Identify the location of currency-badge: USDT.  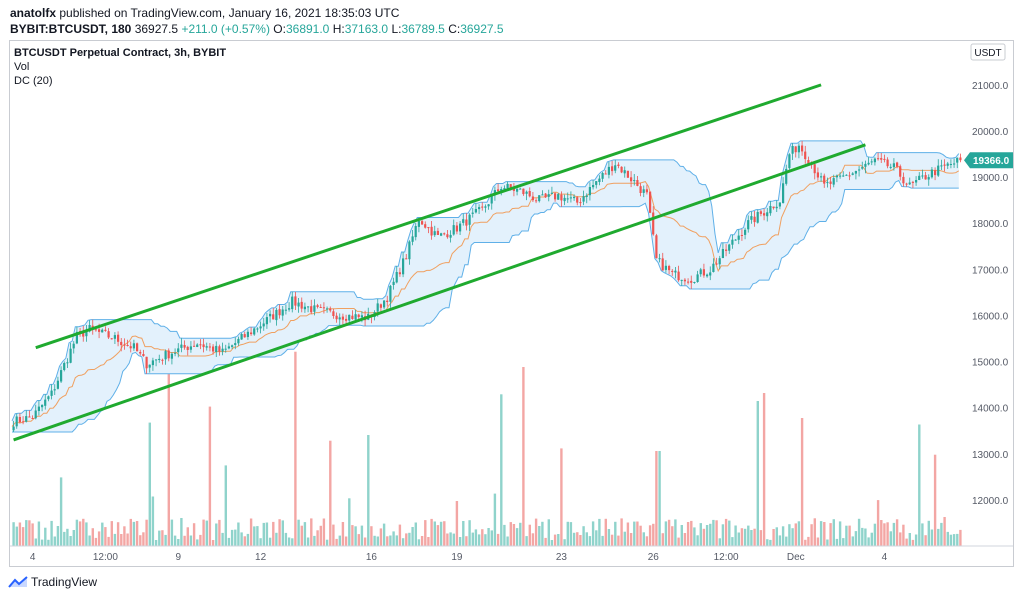
(988, 52).